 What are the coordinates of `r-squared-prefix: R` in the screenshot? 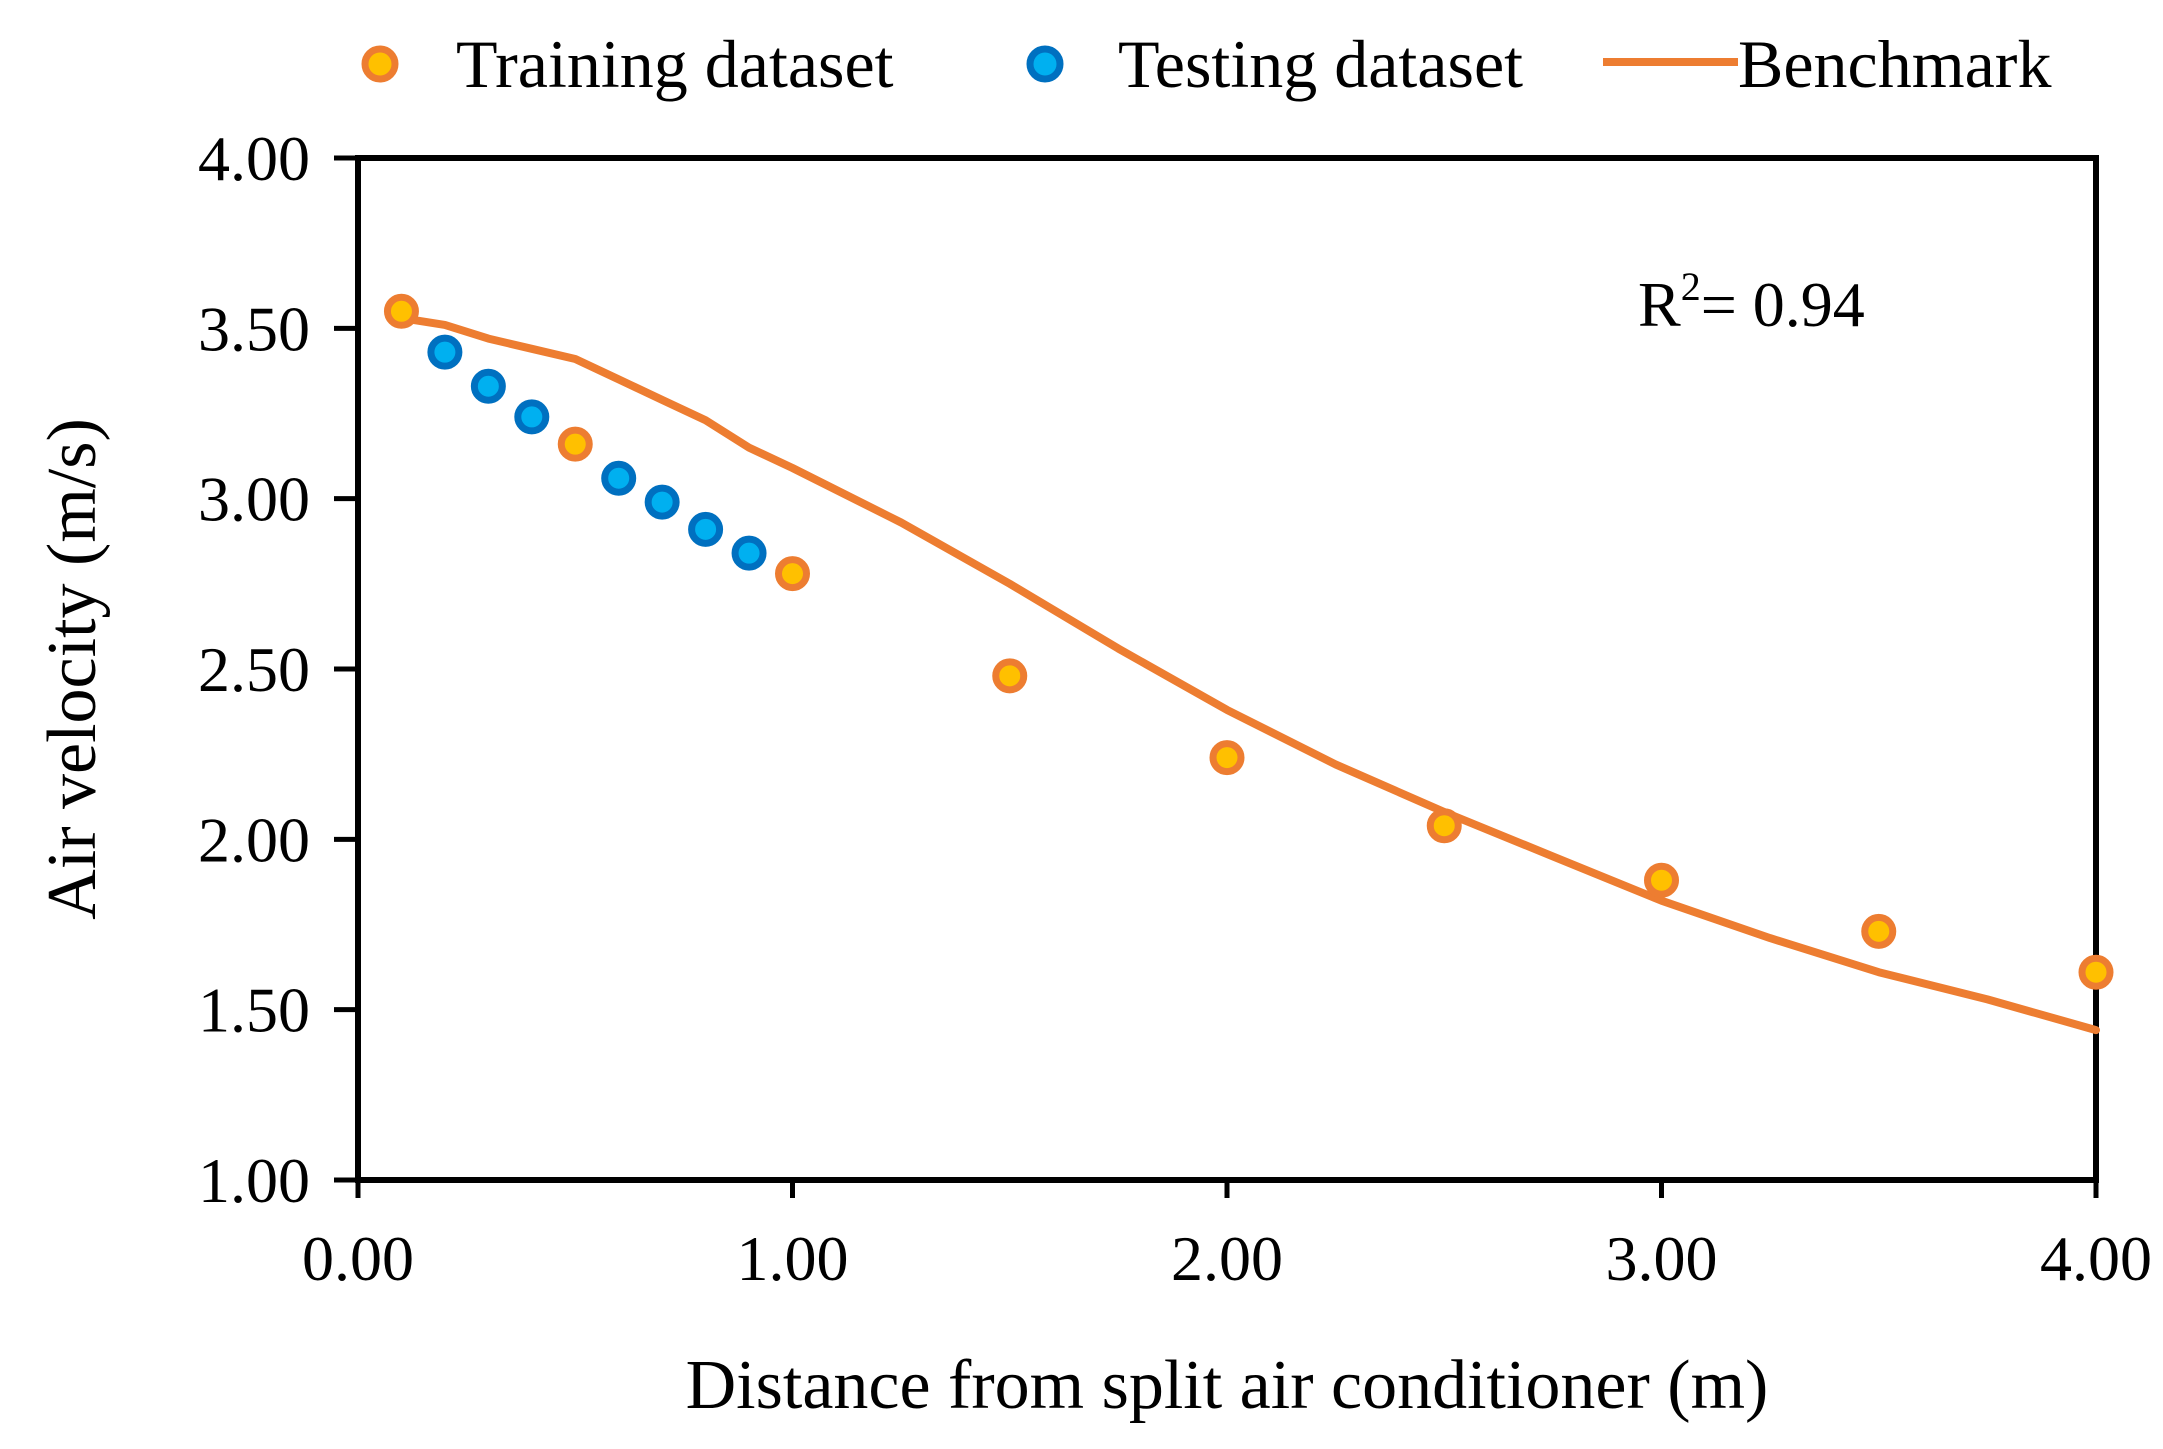 It's located at (1659, 304).